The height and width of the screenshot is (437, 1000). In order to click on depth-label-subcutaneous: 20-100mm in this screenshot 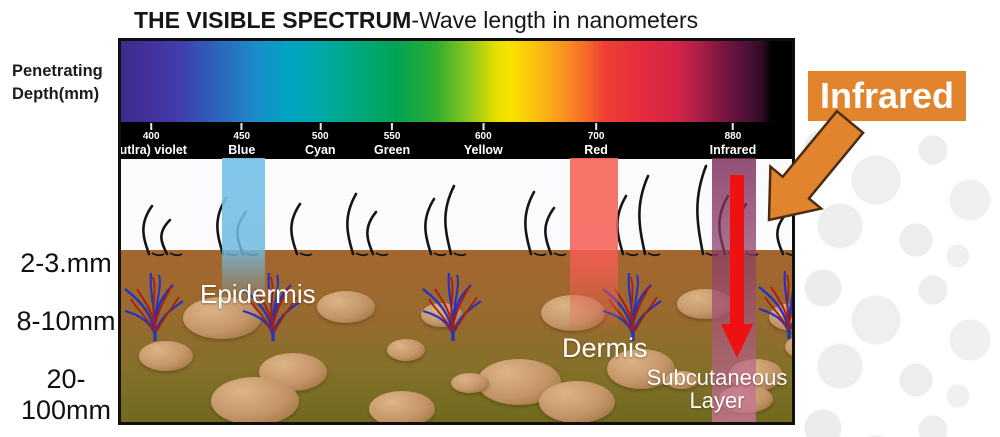, I will do `click(66, 394)`.